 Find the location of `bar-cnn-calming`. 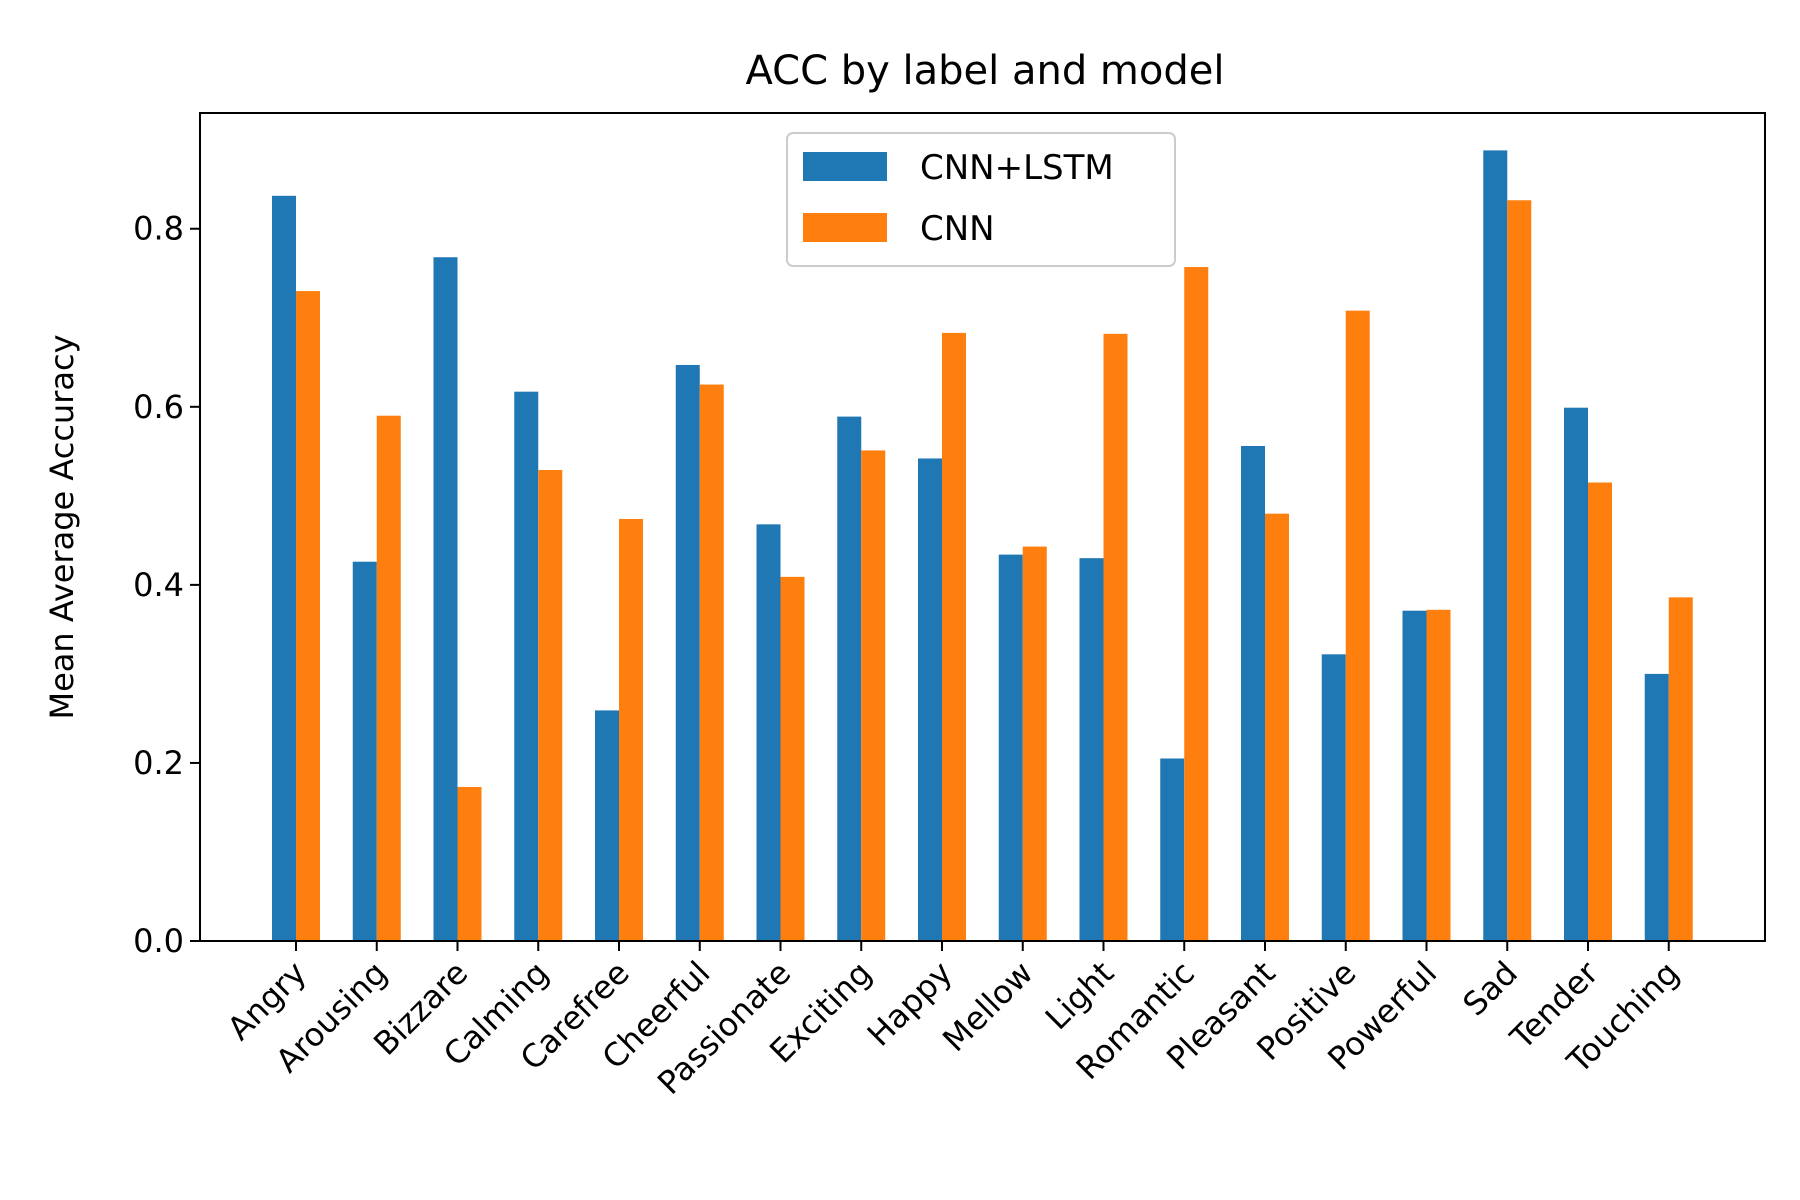

bar-cnn-calming is located at coordinates (550, 705).